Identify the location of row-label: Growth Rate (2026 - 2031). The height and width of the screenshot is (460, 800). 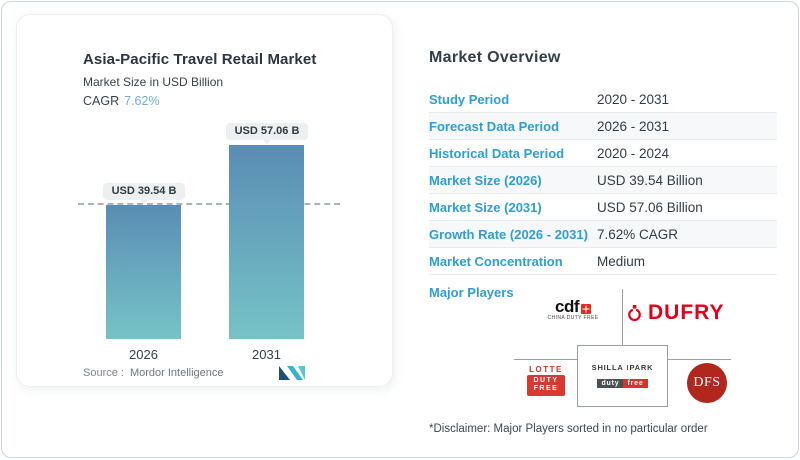
(508, 234).